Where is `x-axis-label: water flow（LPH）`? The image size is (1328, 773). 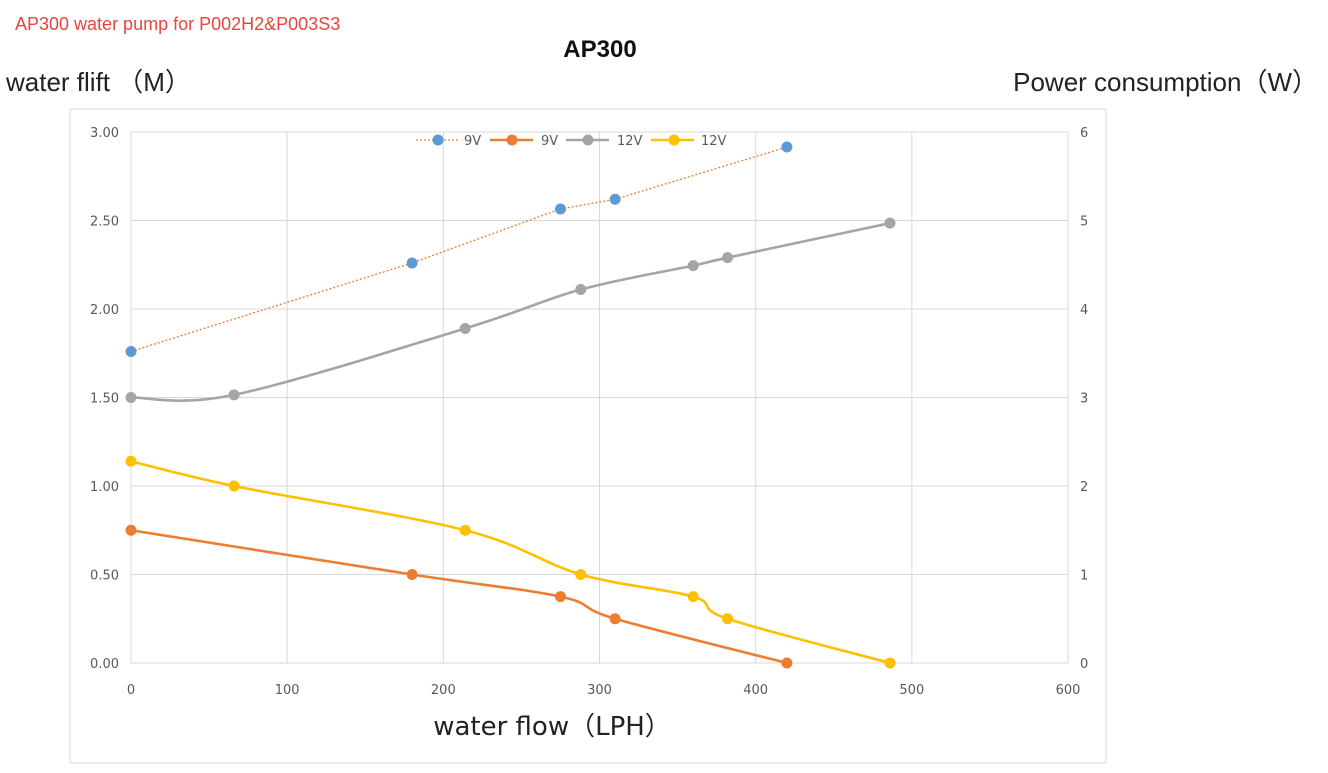 x-axis-label: water flow（LPH） is located at coordinates (552, 727).